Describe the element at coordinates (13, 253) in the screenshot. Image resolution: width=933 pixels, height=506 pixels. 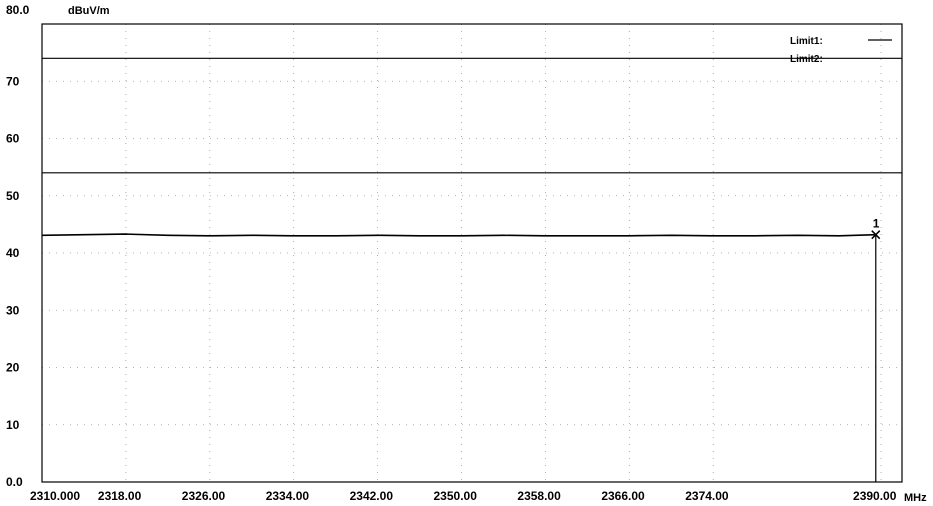
I see `y-tick-label-4: 40` at that location.